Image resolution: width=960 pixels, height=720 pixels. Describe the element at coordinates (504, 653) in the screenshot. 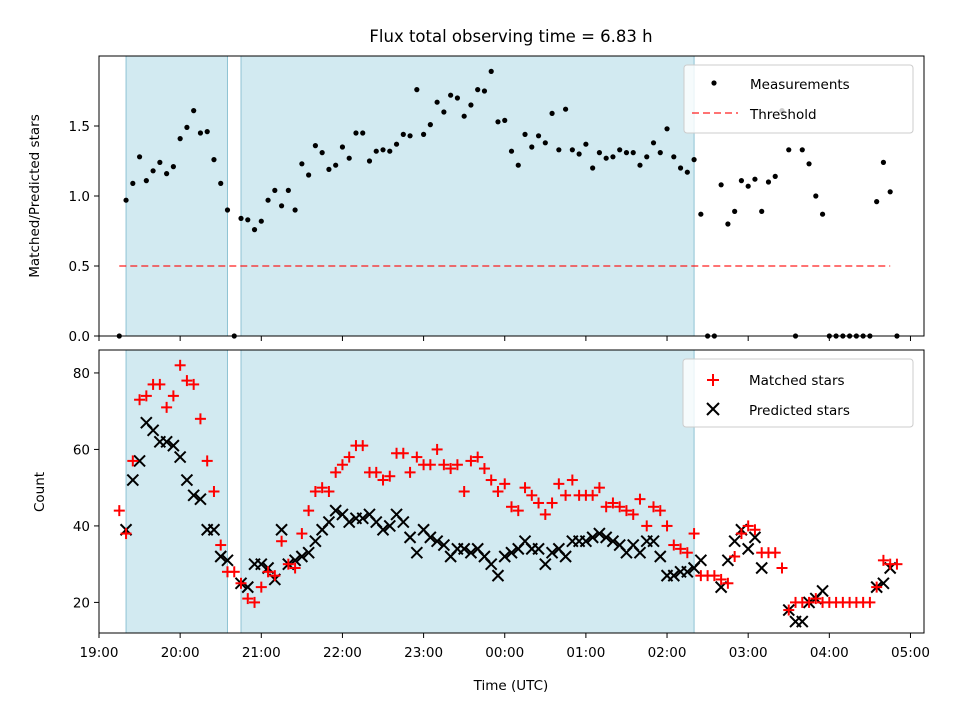

I see `bottom-xtick-label: 00:00` at that location.